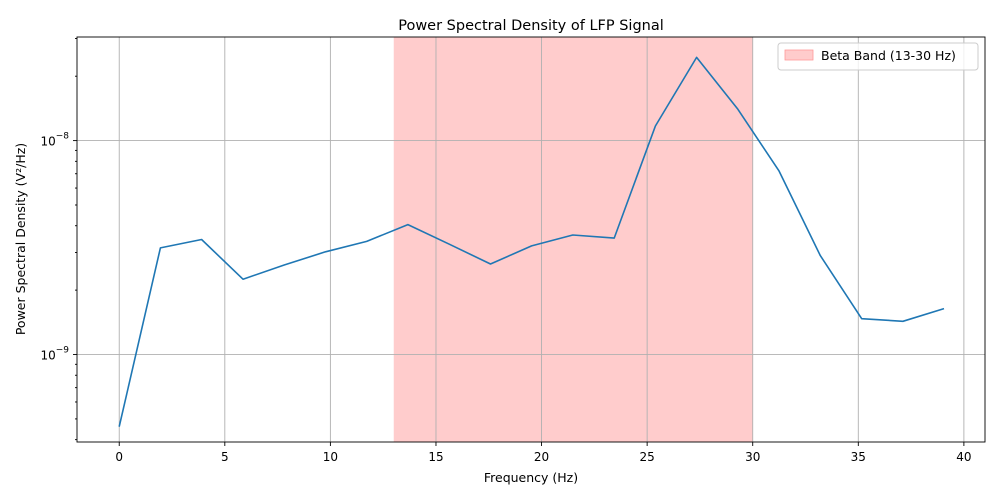  I want to click on x-tick-label: 20, so click(541, 457).